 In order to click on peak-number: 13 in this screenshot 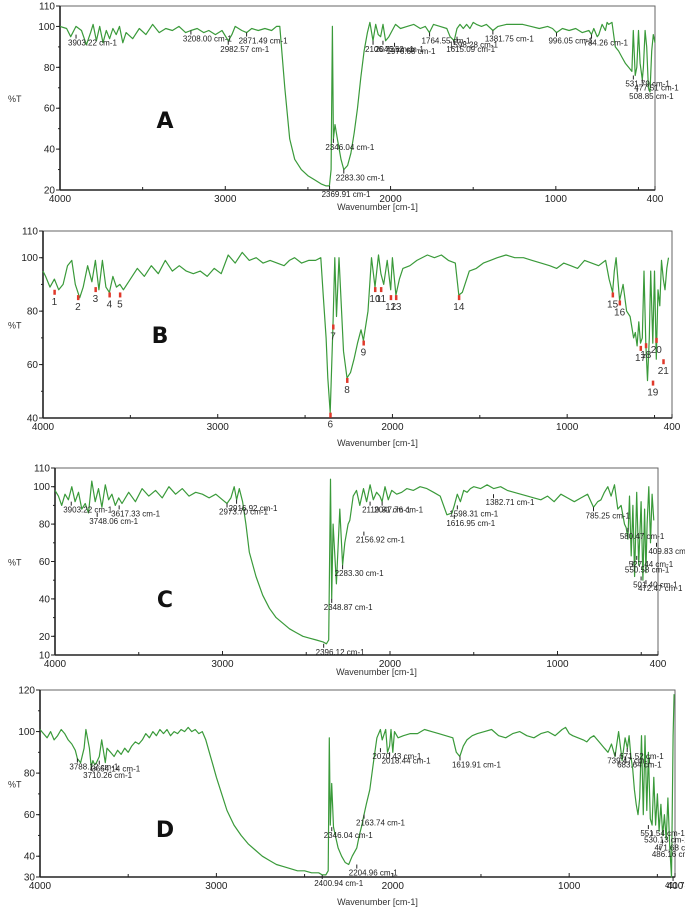, I will do `click(396, 307)`.